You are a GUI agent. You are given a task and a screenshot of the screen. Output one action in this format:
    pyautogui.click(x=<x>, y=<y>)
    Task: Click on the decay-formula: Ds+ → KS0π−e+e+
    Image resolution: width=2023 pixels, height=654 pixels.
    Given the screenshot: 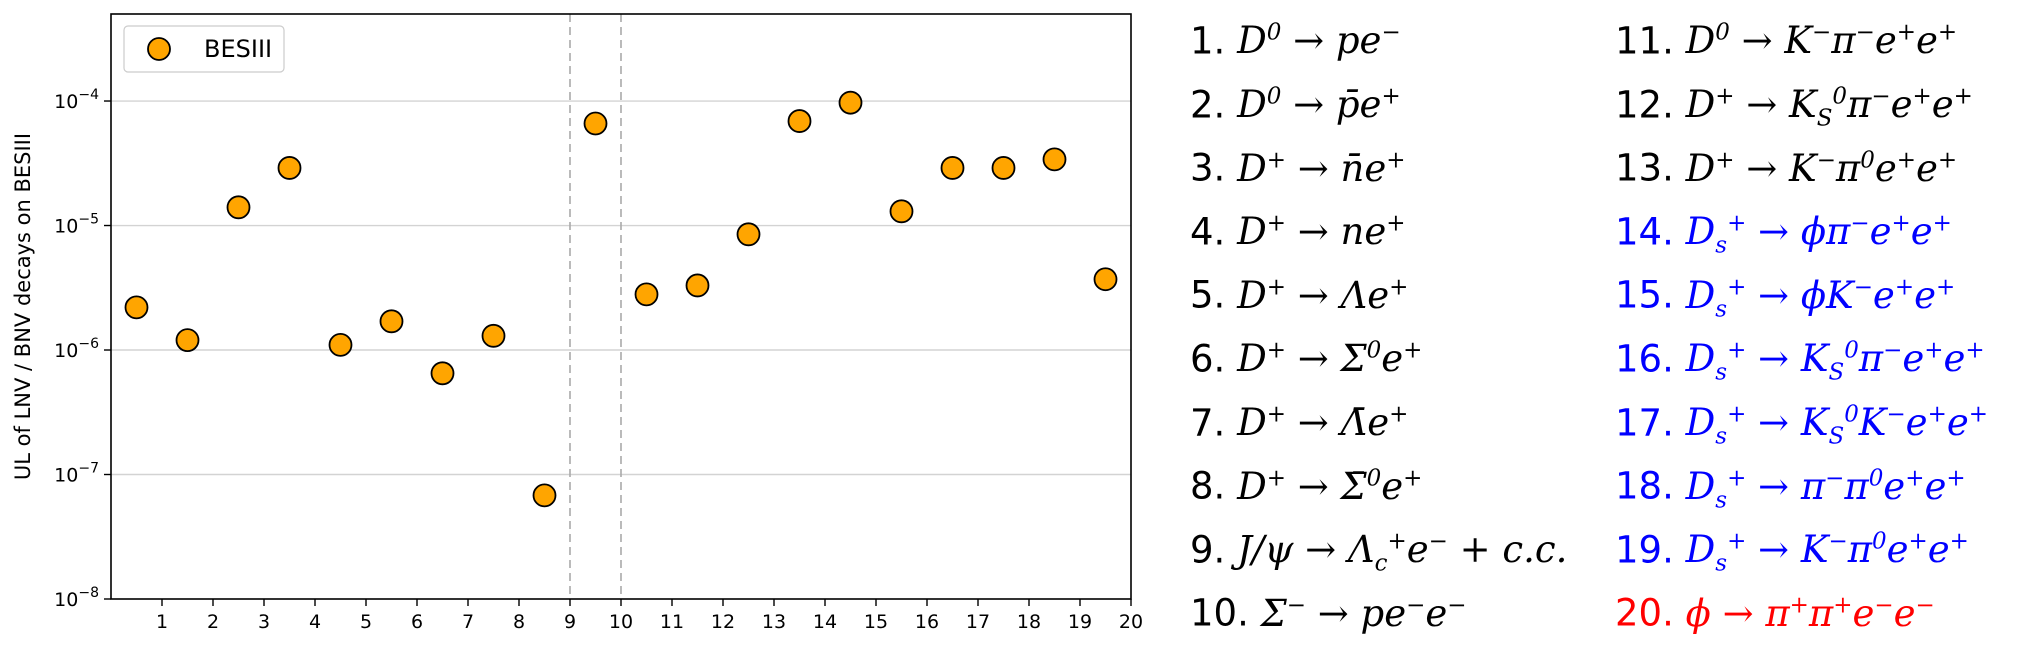 What is the action you would take?
    pyautogui.click(x=1835, y=361)
    